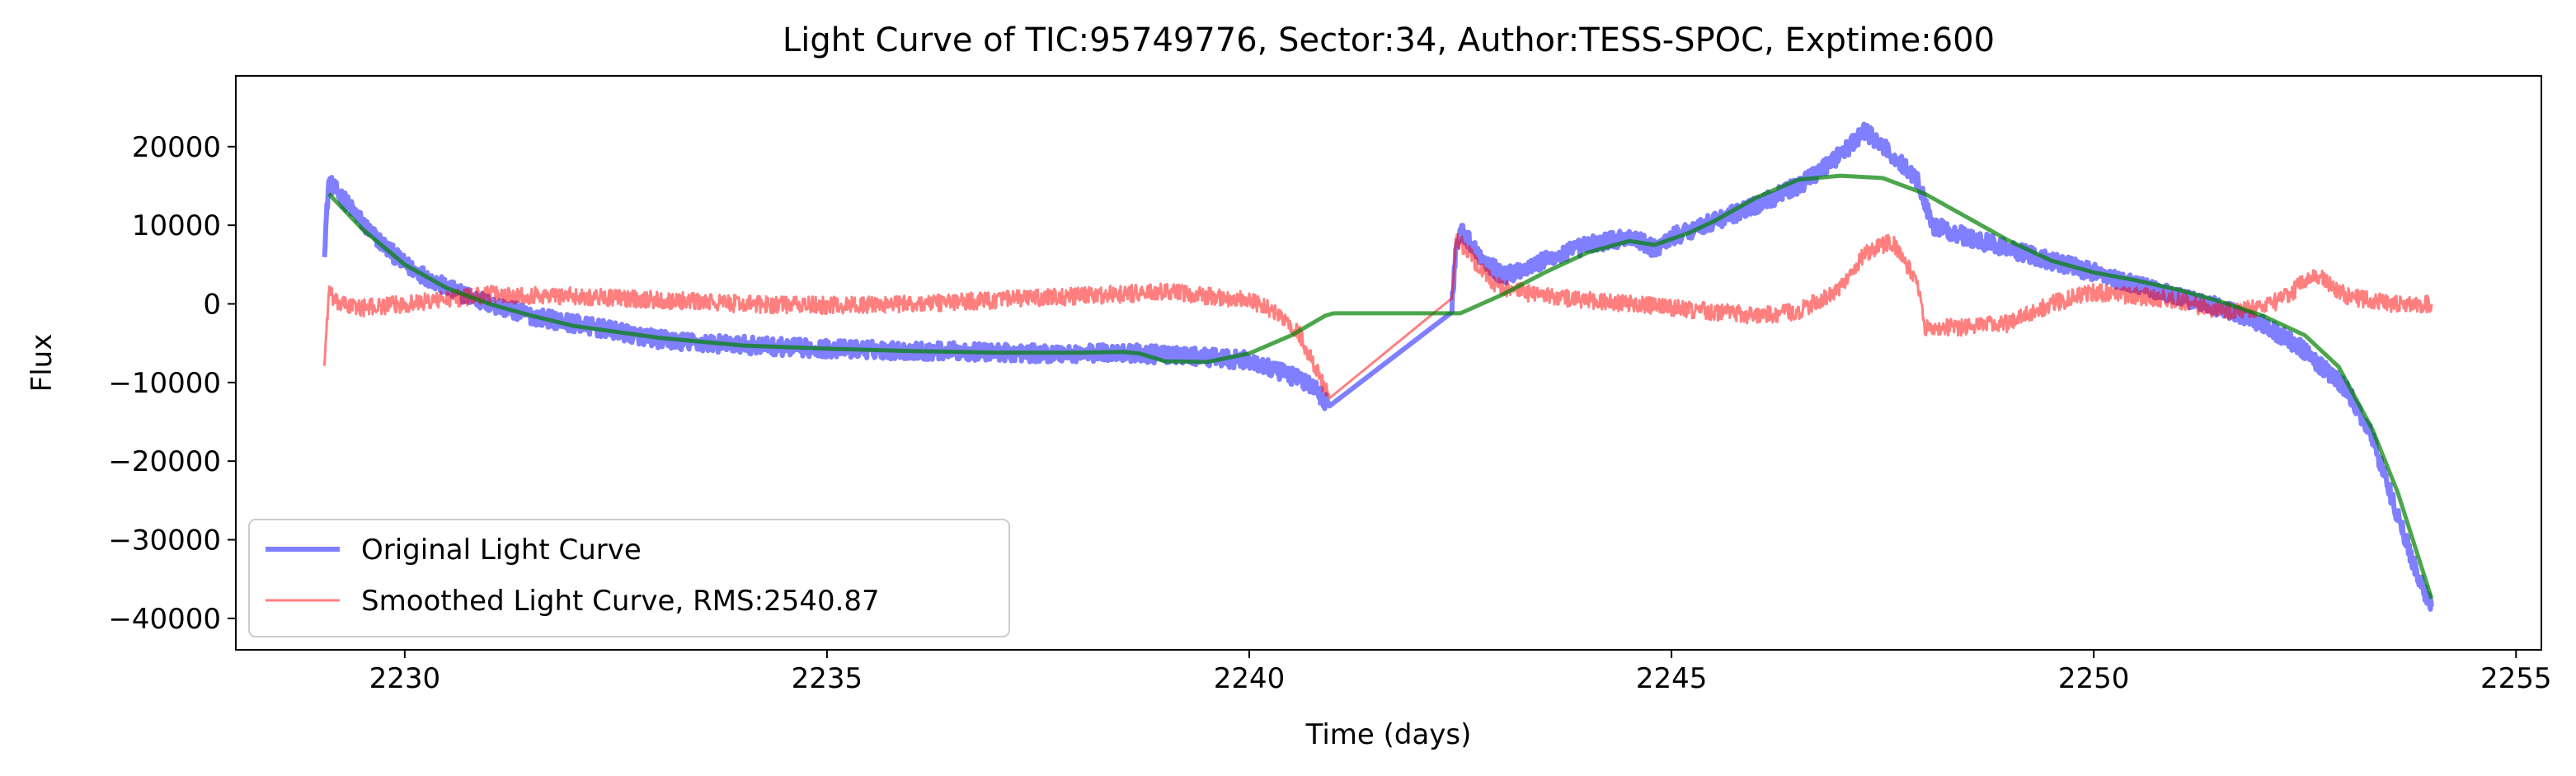 This screenshot has width=2576, height=776. I want to click on x-tick-label: 2245, so click(1672, 678).